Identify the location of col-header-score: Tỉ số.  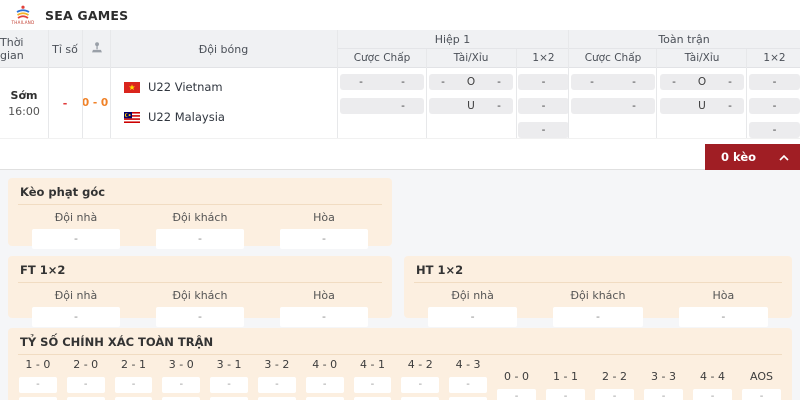
(65, 49).